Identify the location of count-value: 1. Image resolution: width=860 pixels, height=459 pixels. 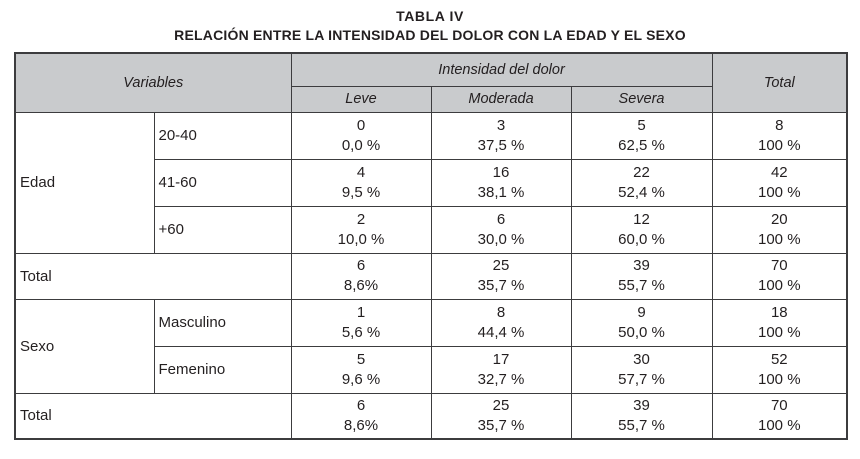
(361, 312).